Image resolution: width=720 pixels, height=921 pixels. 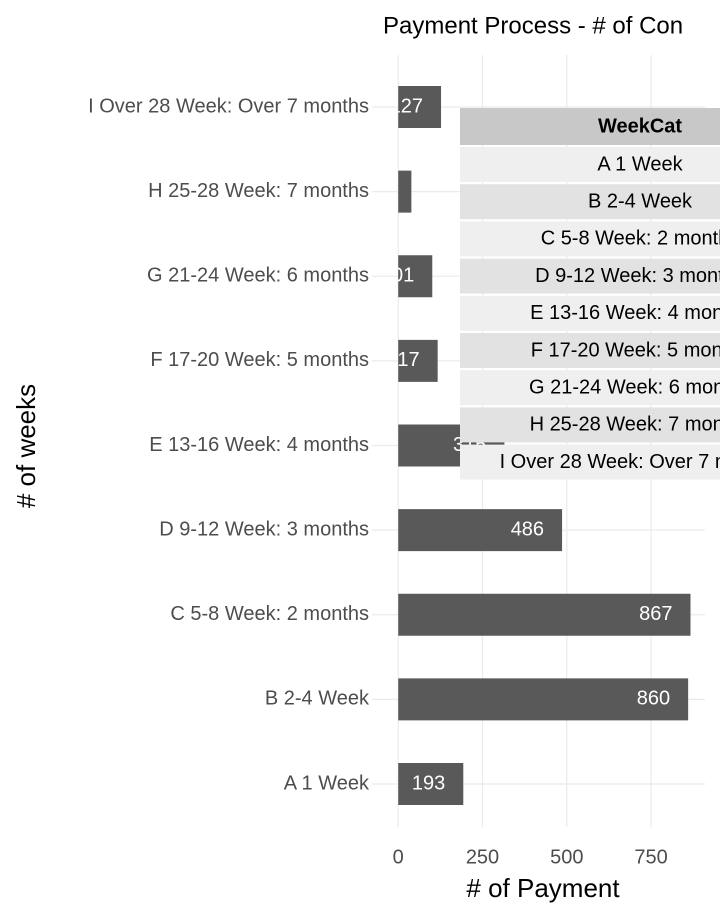 What do you see at coordinates (258, 276) in the screenshot?
I see `y-tick-label: G 21-24 Week: 6 months` at bounding box center [258, 276].